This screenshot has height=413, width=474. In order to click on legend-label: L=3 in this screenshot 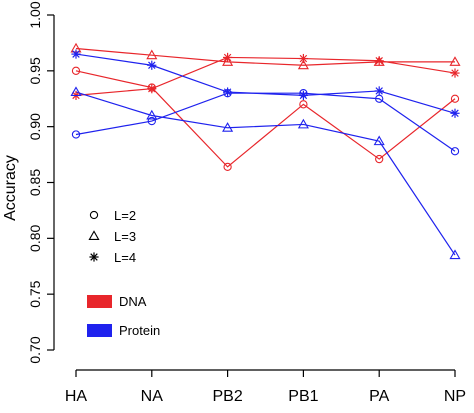, I will do `click(125, 236)`.